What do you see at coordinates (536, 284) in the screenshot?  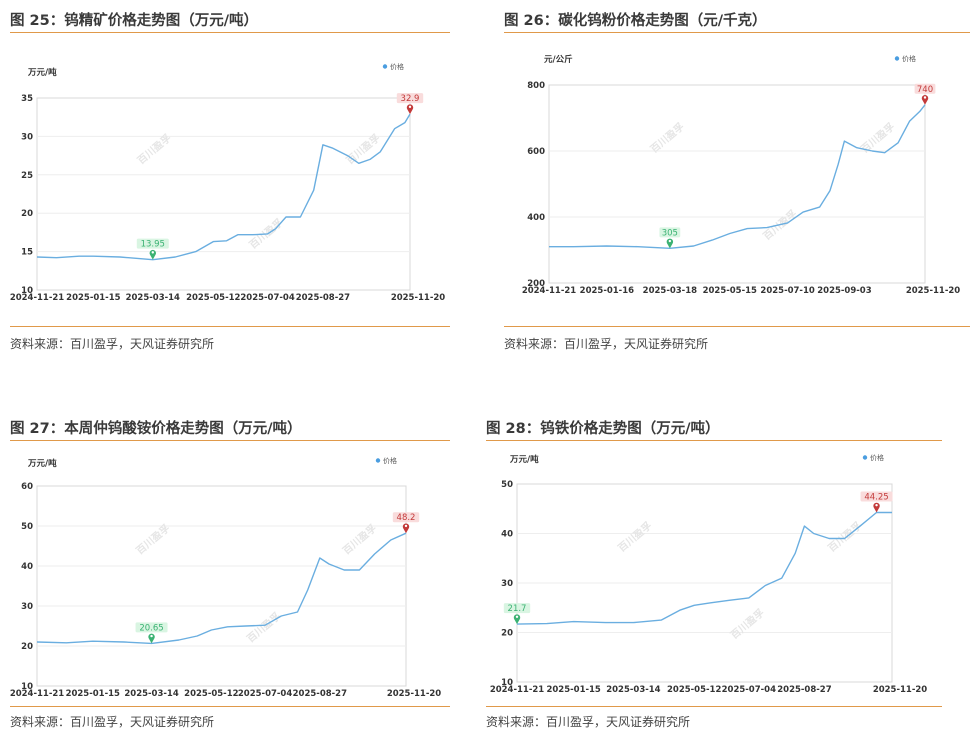 I see `y-tick-label: 200` at bounding box center [536, 284].